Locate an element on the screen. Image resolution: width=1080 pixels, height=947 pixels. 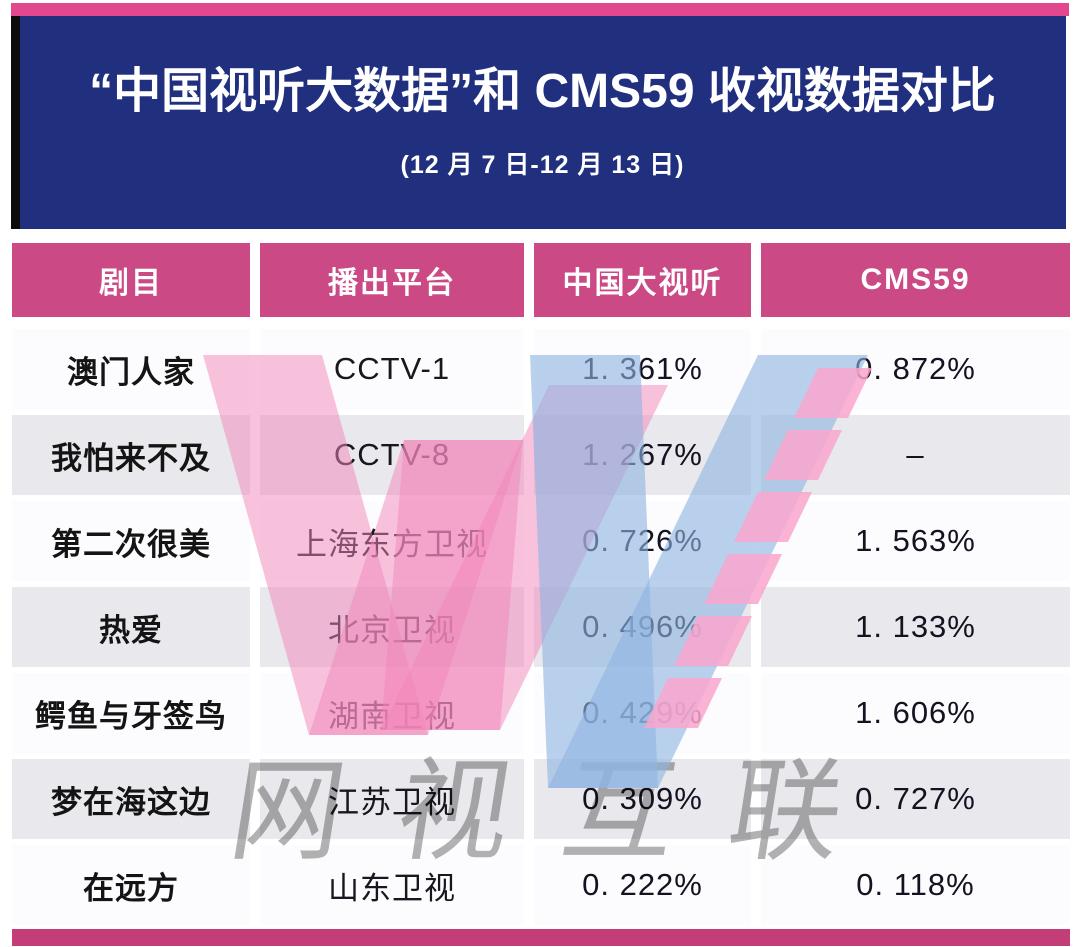
platform-cell: 山东卫视 is located at coordinates (392, 885).